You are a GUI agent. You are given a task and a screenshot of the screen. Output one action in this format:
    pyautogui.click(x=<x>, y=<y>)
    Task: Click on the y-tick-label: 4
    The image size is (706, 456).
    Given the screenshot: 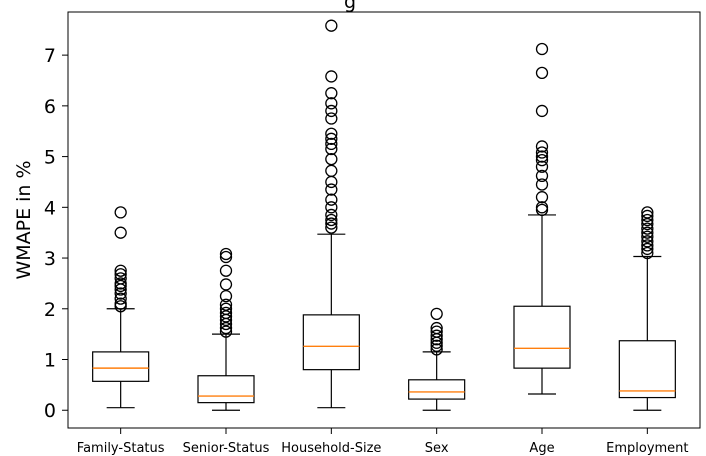 What is the action you would take?
    pyautogui.click(x=50, y=208)
    